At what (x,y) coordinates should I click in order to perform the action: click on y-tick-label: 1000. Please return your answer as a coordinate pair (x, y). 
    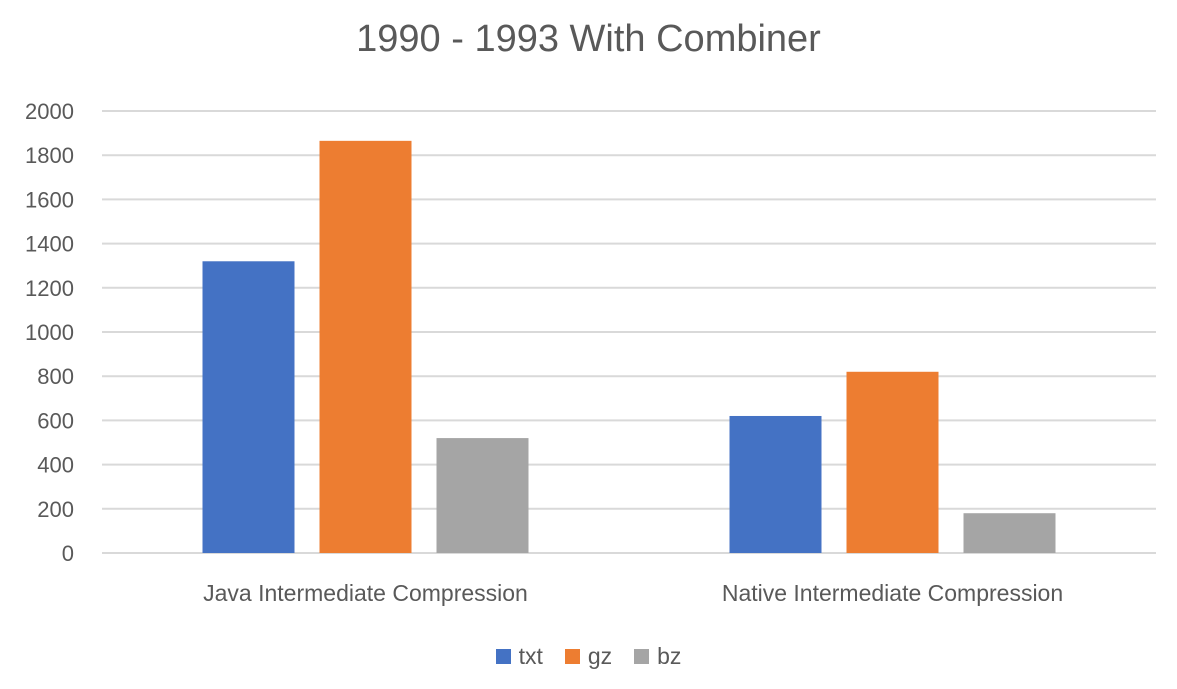
    Looking at the image, I should click on (49, 332).